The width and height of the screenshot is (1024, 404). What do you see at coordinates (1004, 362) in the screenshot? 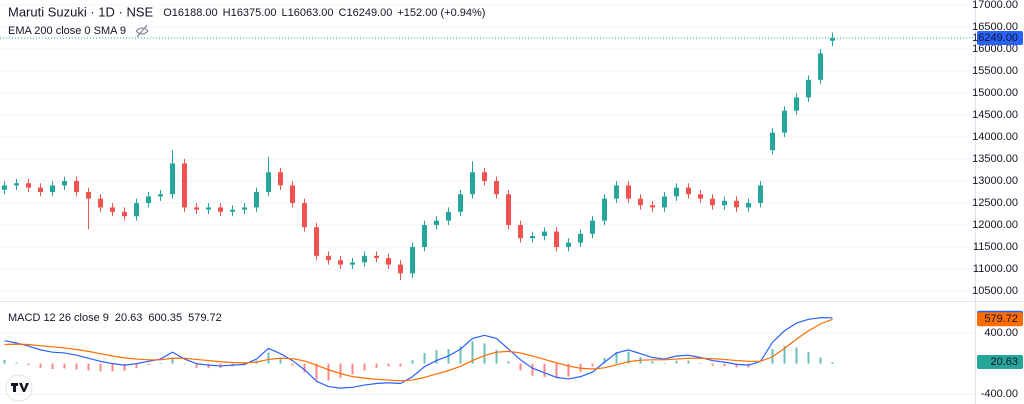
I see `price-badge-label: 20.63` at bounding box center [1004, 362].